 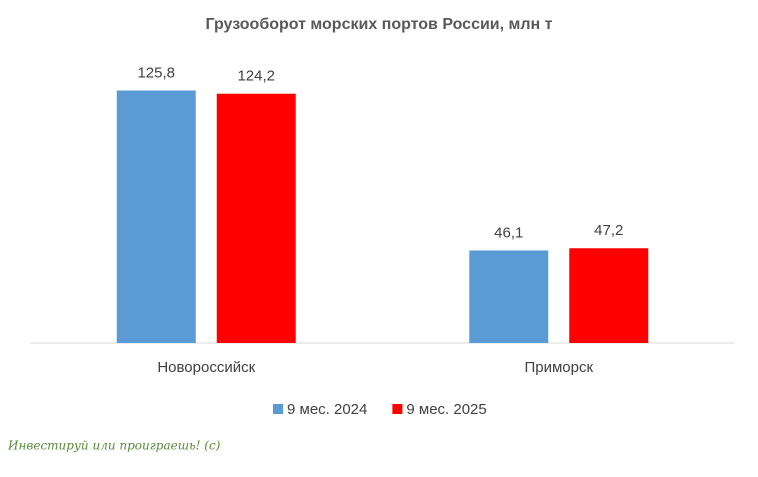 What do you see at coordinates (256, 76) in the screenshot?
I see `data-label: 124,2` at bounding box center [256, 76].